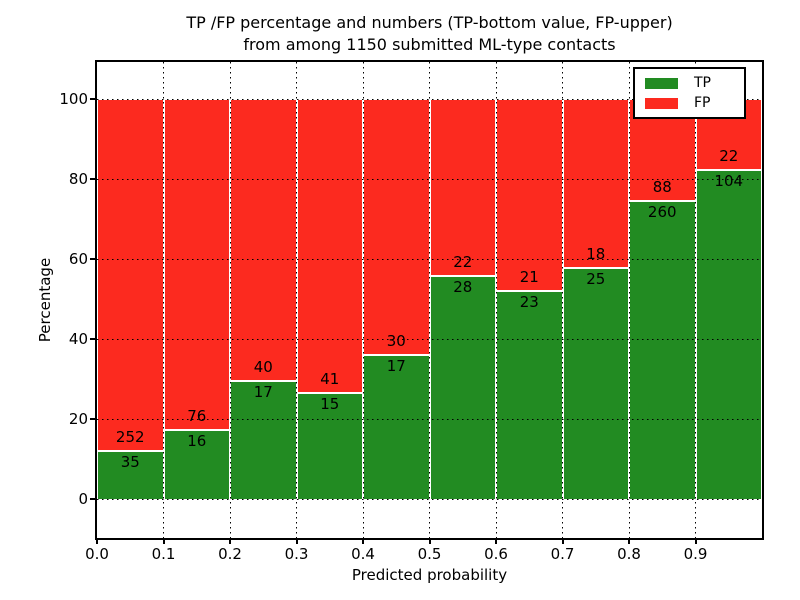 This screenshot has height=600, width=800. I want to click on tp-count-label: 16, so click(197, 441).